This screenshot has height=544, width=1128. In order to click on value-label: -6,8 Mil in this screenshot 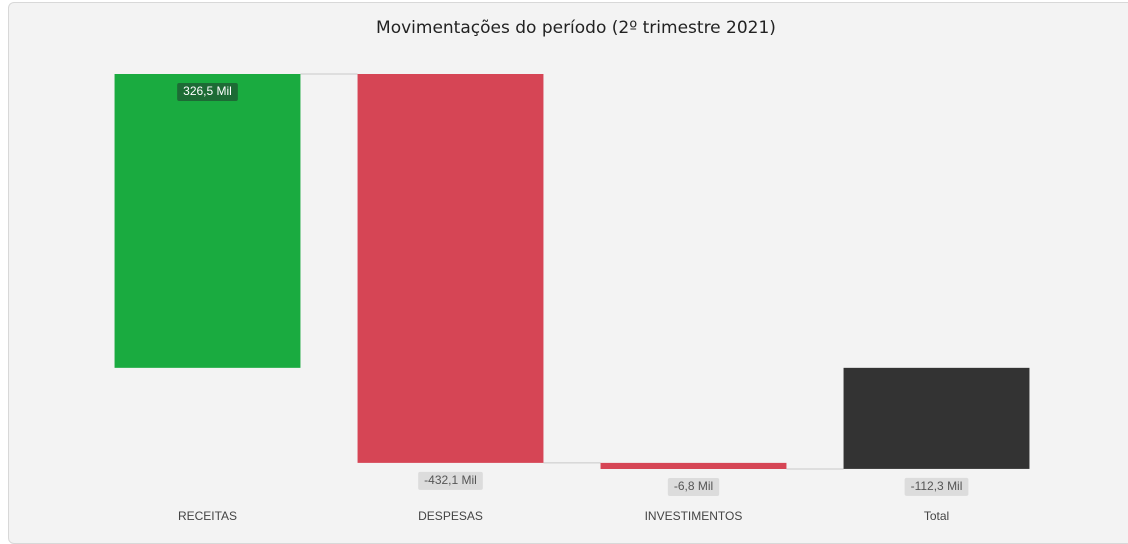, I will do `click(693, 486)`.